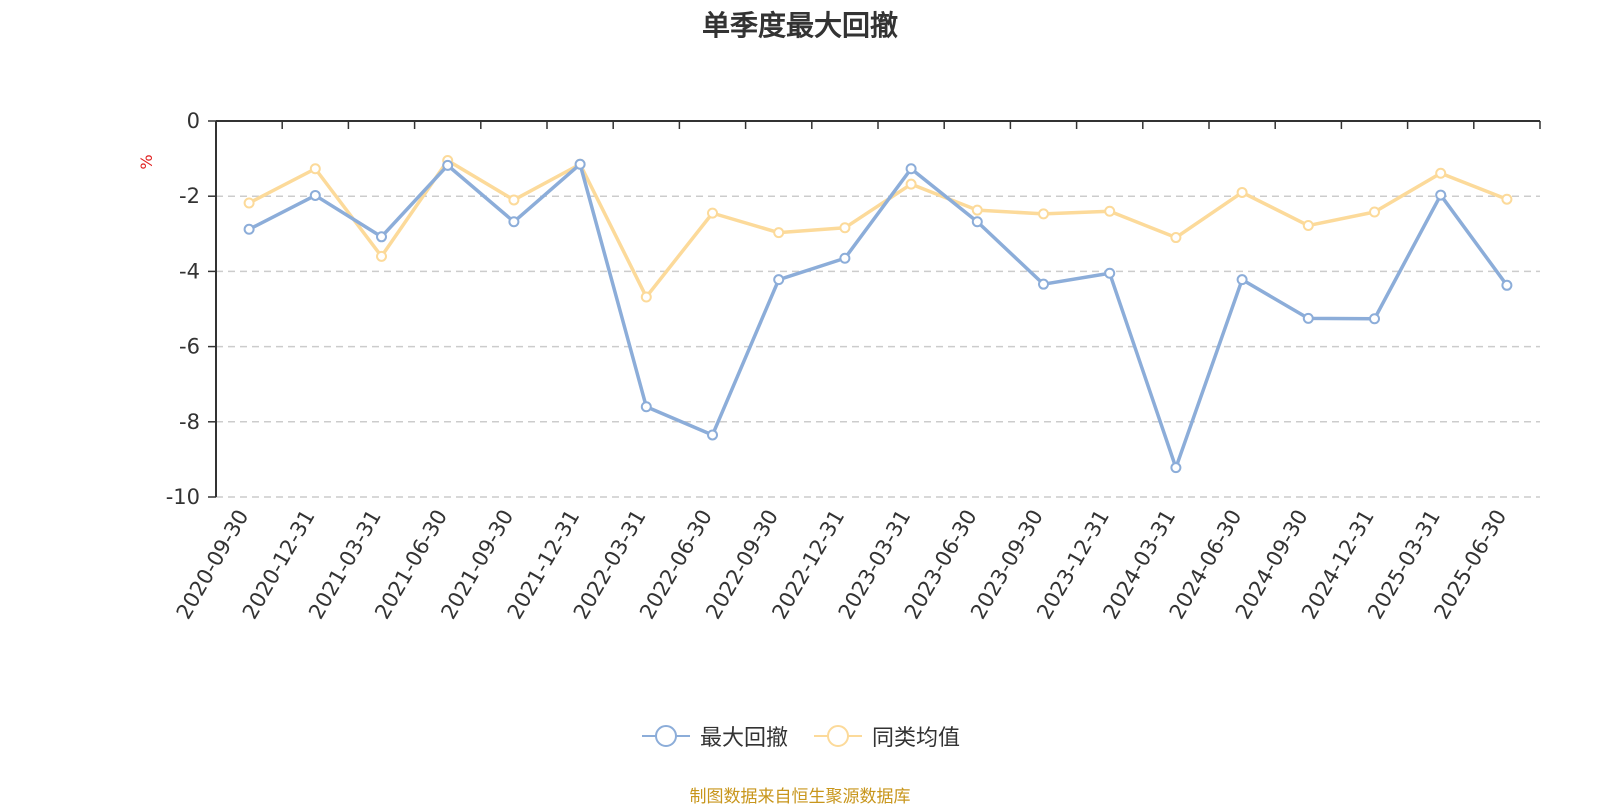 The width and height of the screenshot is (1600, 807). What do you see at coordinates (878, 228) in the screenshot?
I see `series-line-peer-average` at bounding box center [878, 228].